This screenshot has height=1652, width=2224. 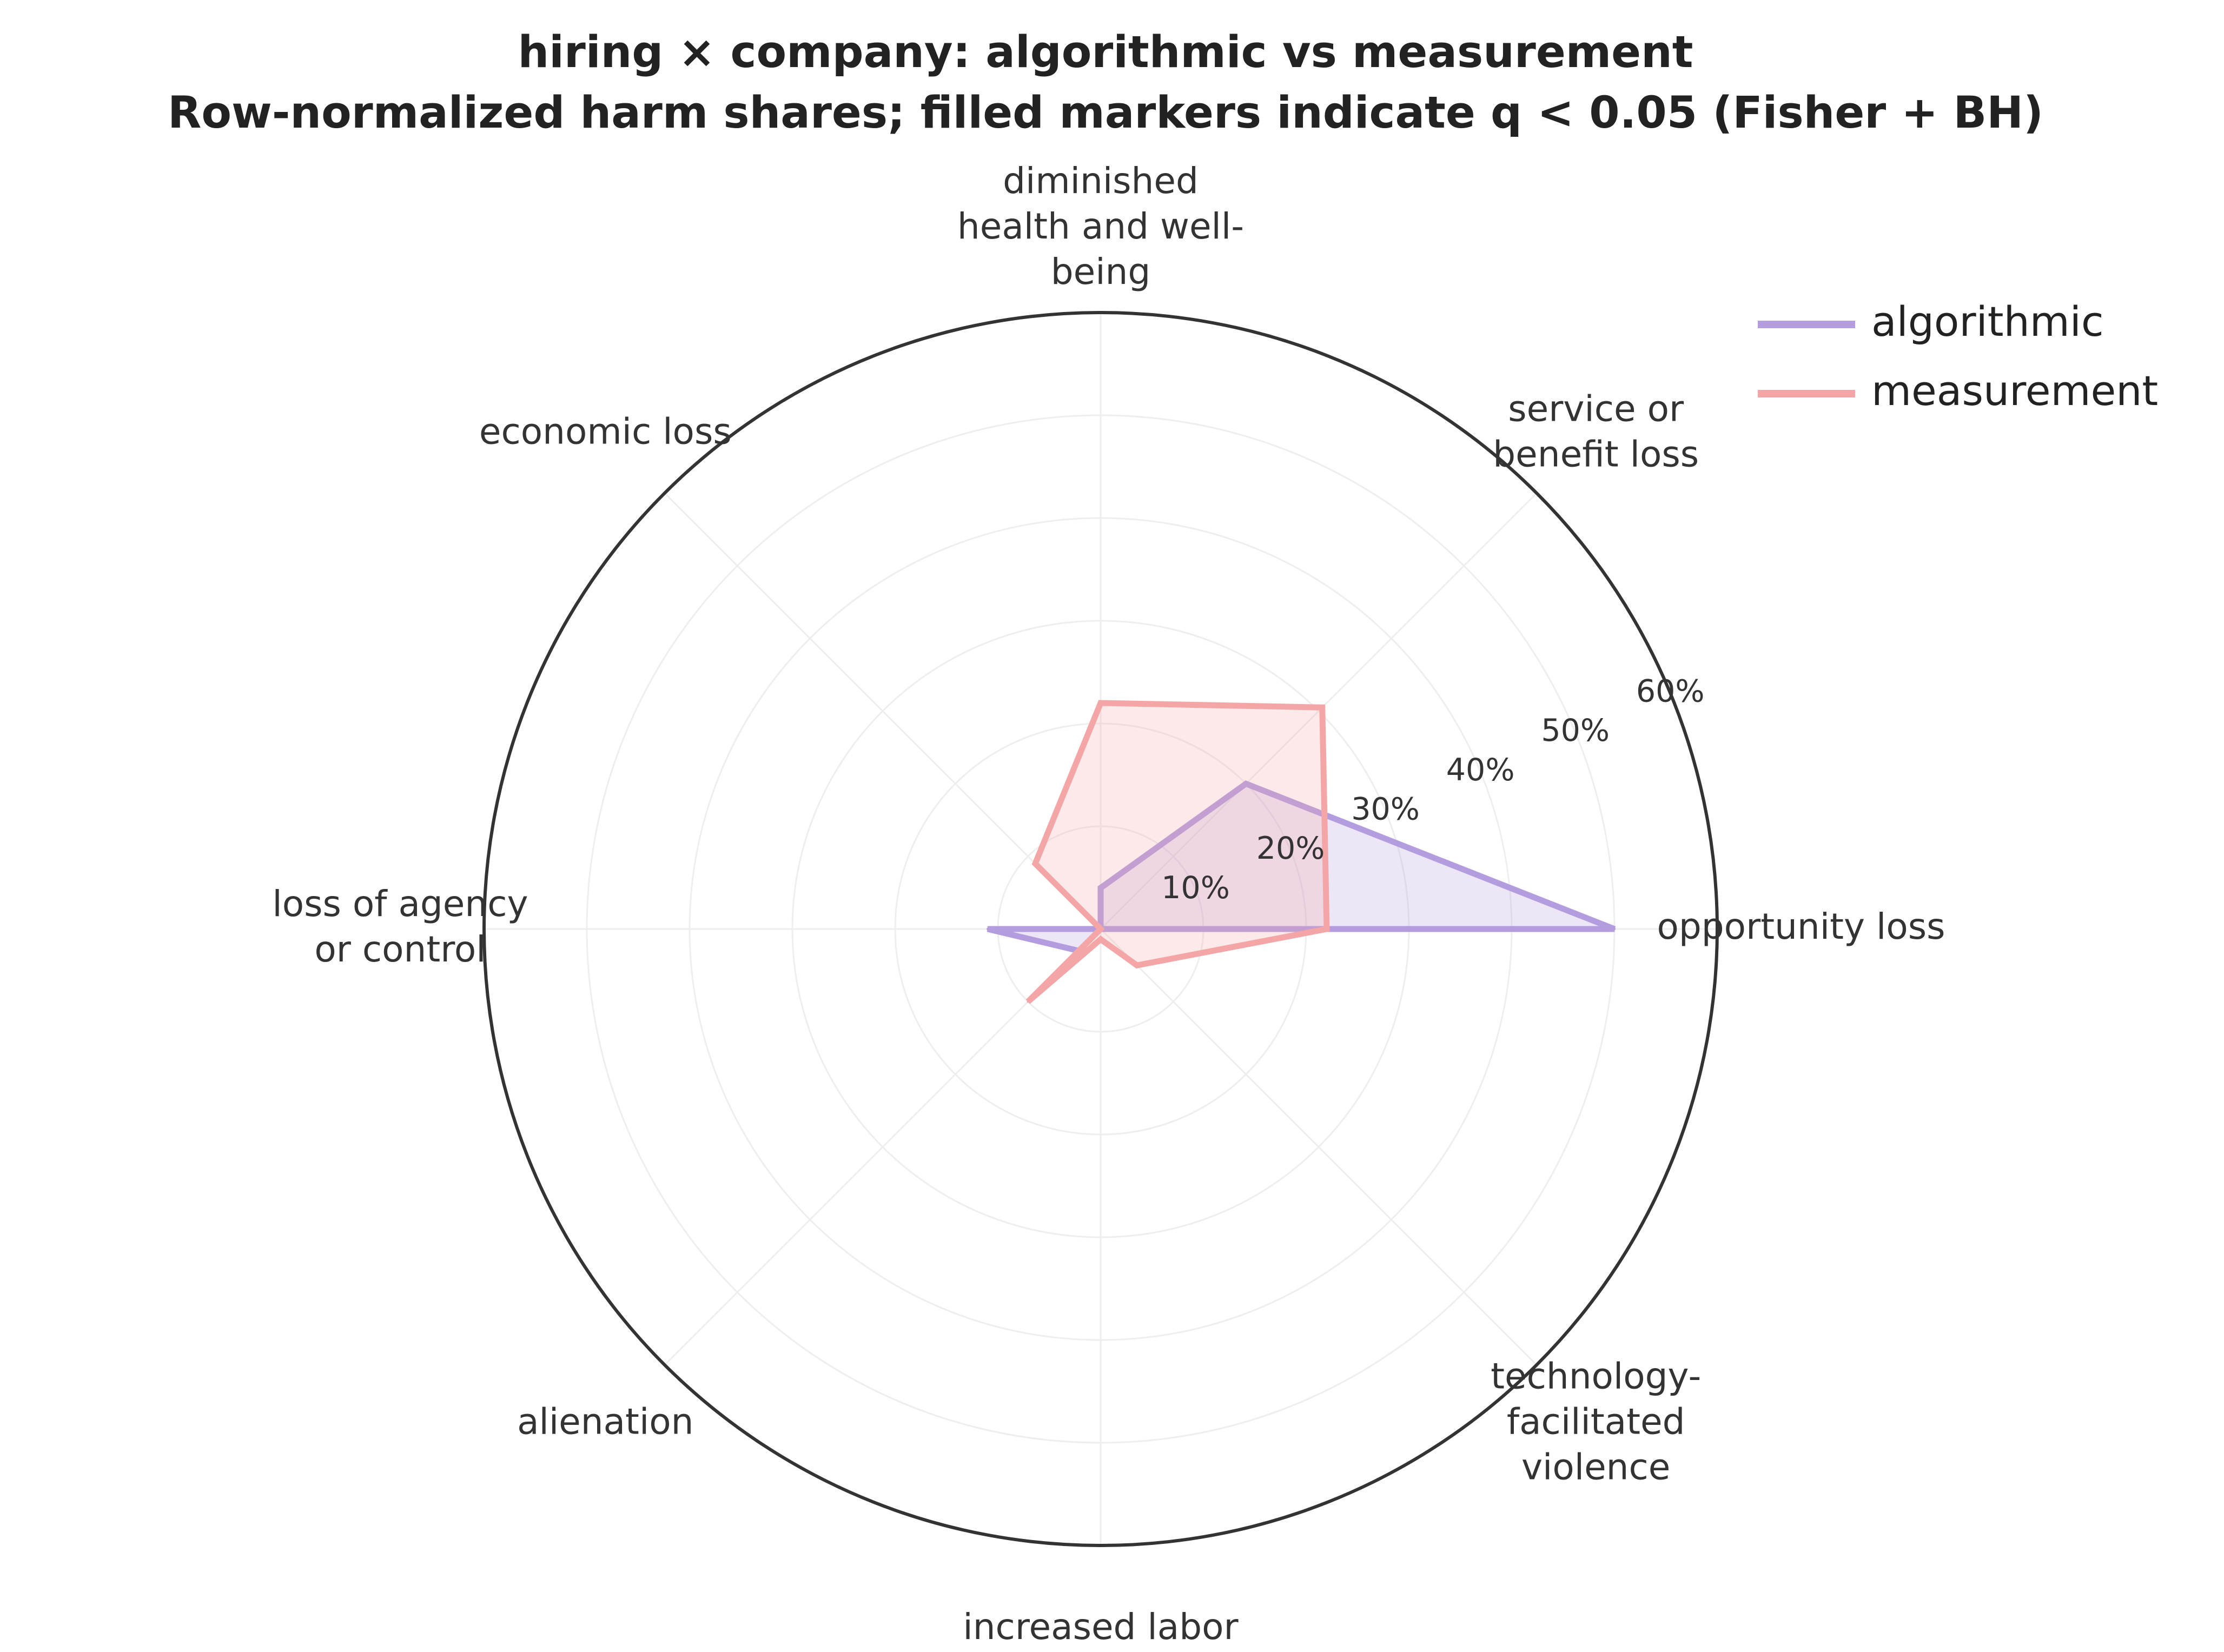 I want to click on radial-tick-labels: 10% 20% 30% 40% 50% 60%, so click(x=1432, y=789).